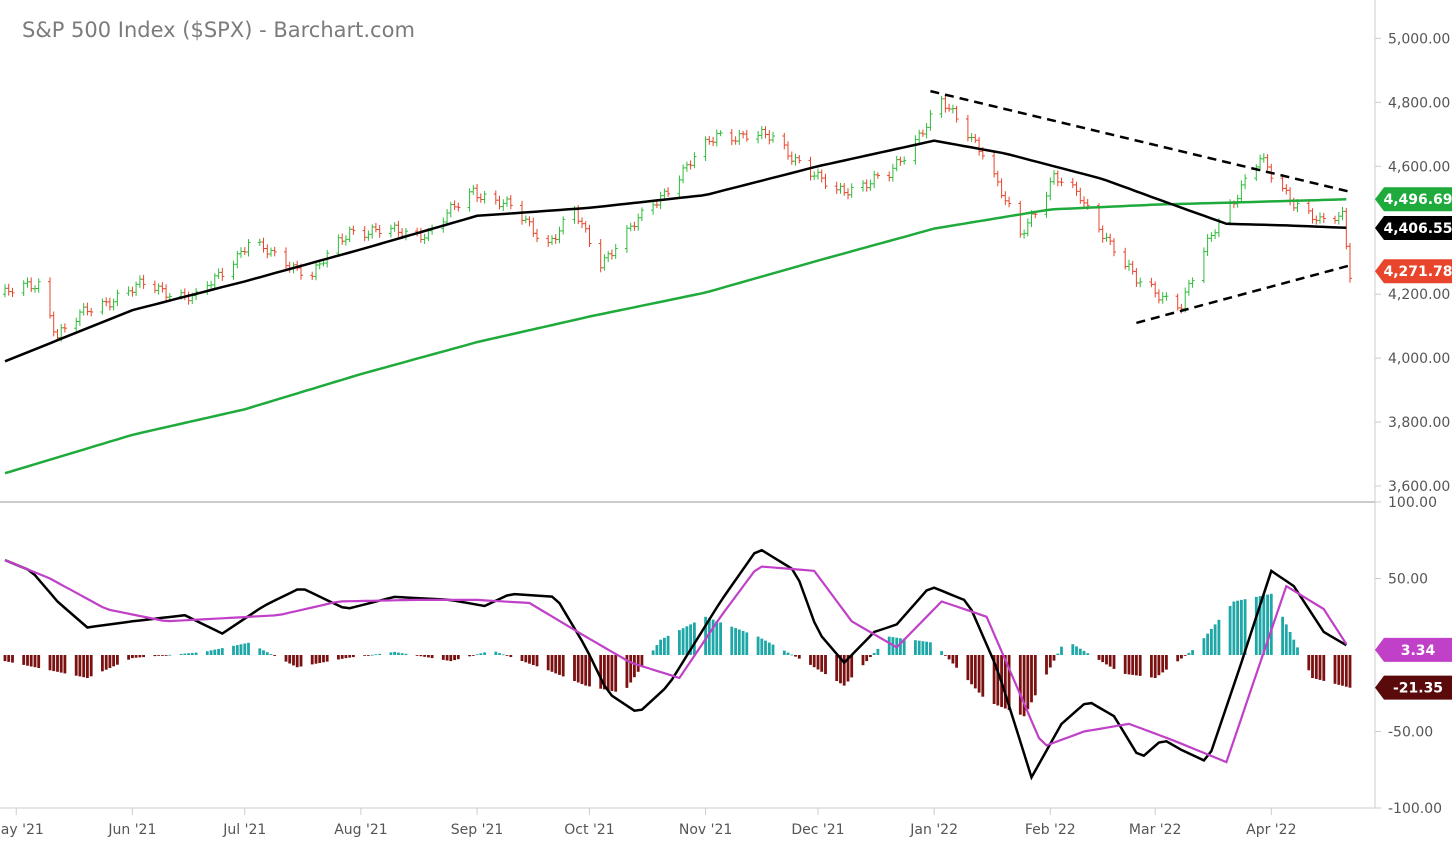  I want to click on x-tick-label: Jul '21, so click(244, 830).